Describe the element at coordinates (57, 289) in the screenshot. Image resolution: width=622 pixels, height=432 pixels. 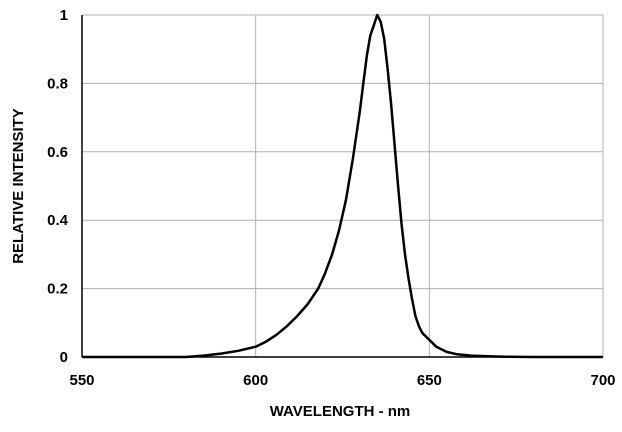
I see `y-tick-label: 0.2` at that location.